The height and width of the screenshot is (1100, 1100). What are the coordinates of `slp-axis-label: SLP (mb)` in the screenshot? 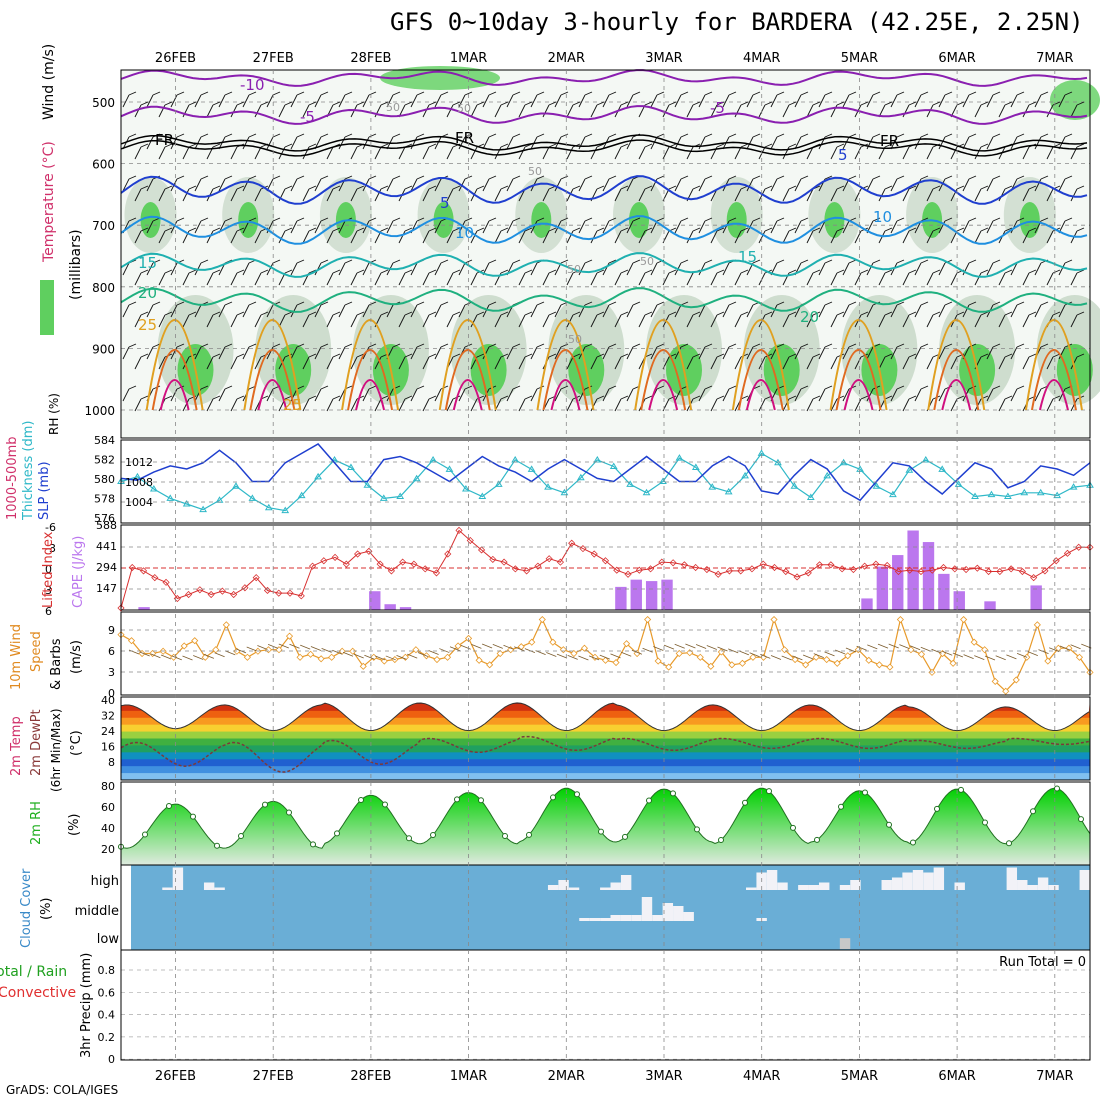 It's located at (44, 490).